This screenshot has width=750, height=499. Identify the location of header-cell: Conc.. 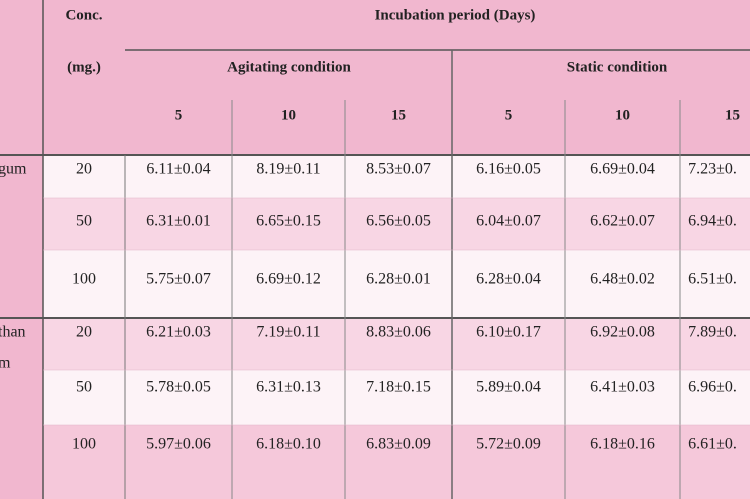
(83, 15).